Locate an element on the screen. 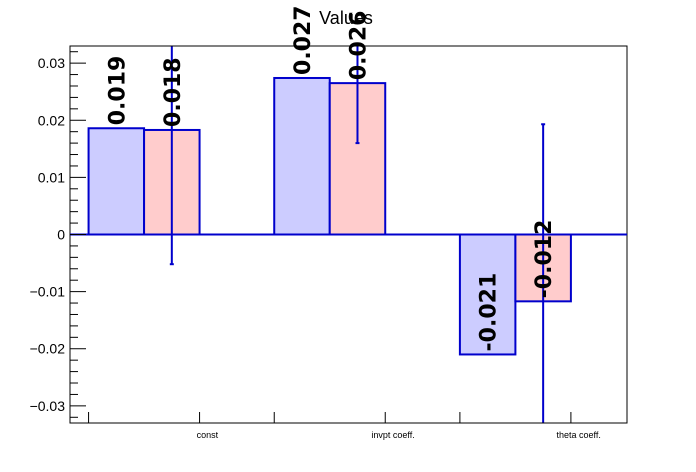 The height and width of the screenshot is (472, 696). x-category-label: const is located at coordinates (208, 435).